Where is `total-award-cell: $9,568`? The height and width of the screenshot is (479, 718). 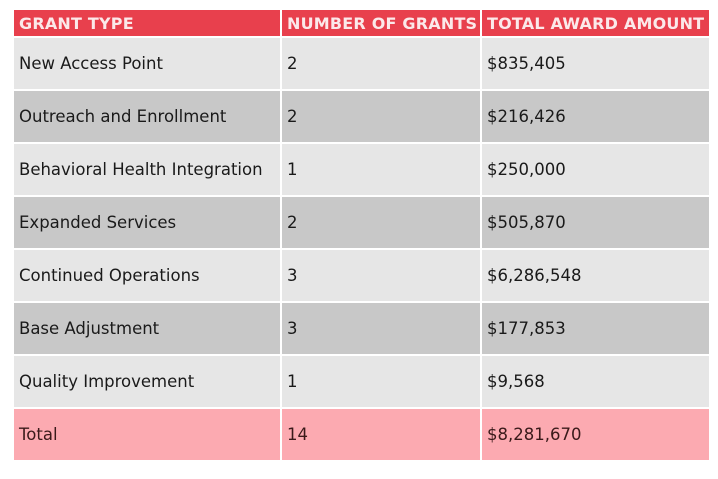 total-award-cell: $9,568 is located at coordinates (595, 381).